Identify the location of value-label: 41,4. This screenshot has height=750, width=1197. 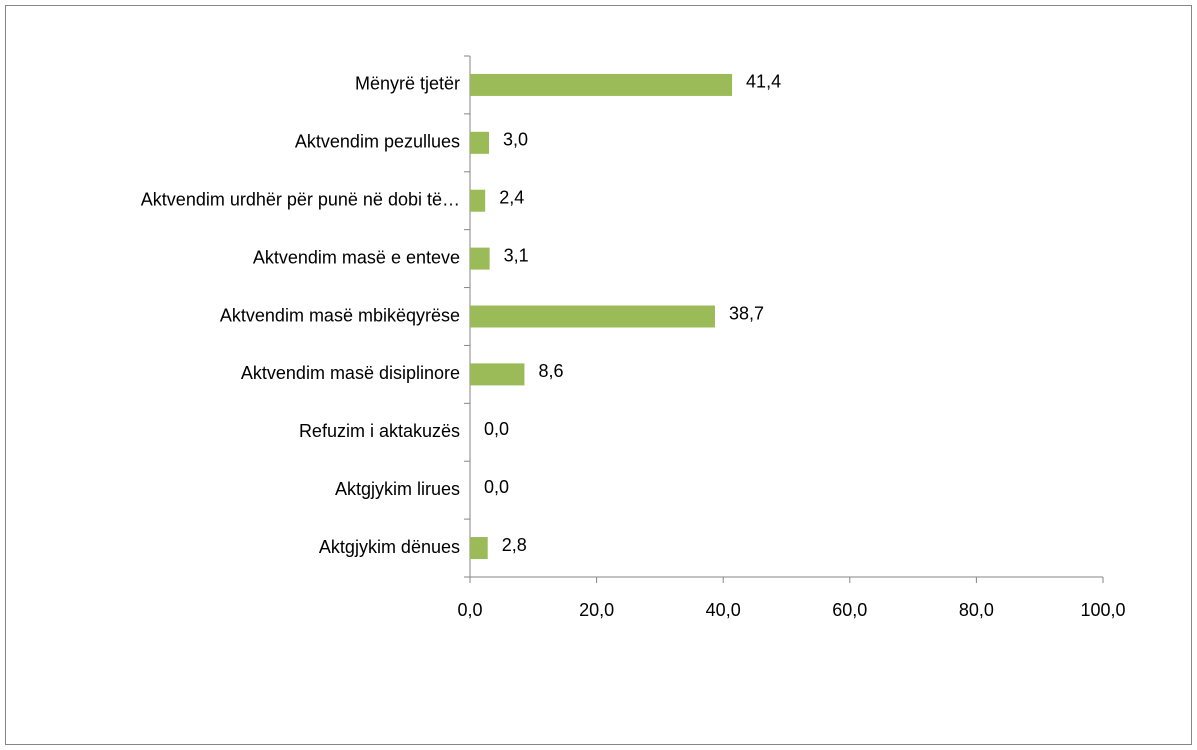
(763, 82).